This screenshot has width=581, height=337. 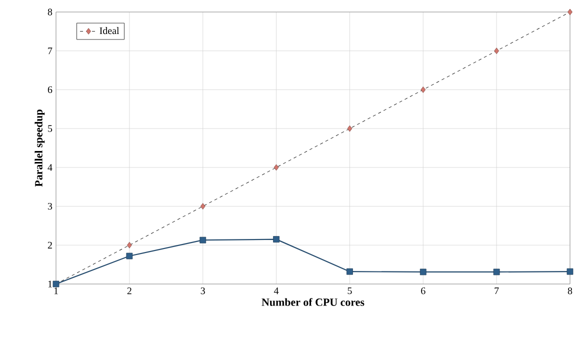 I want to click on y-tick-label: 7, so click(x=50, y=51).